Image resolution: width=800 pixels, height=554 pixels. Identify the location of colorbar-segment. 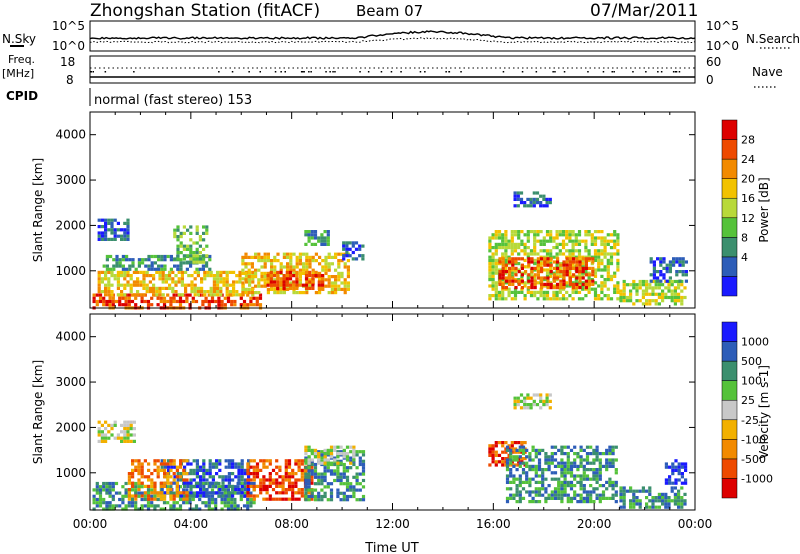
(729, 429).